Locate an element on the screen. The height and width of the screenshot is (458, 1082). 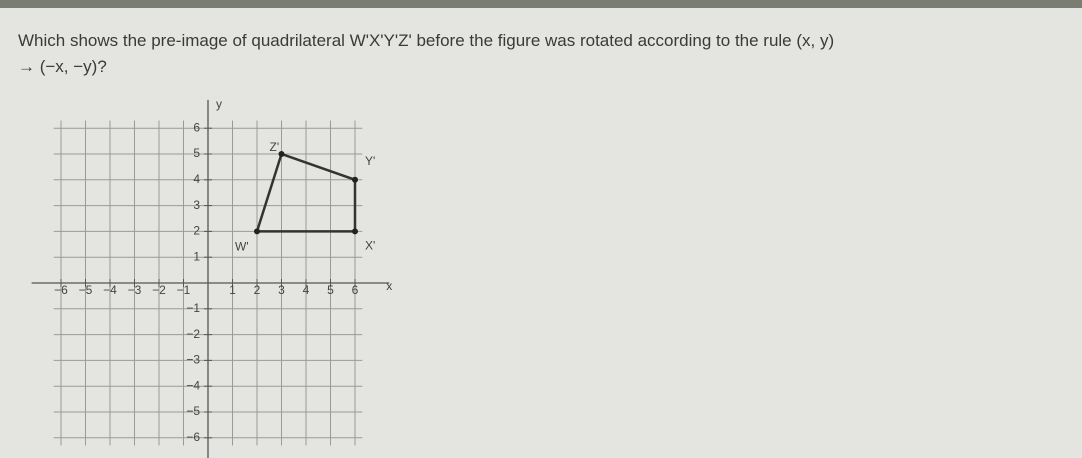
x-tick-label: 5 is located at coordinates (330, 290).